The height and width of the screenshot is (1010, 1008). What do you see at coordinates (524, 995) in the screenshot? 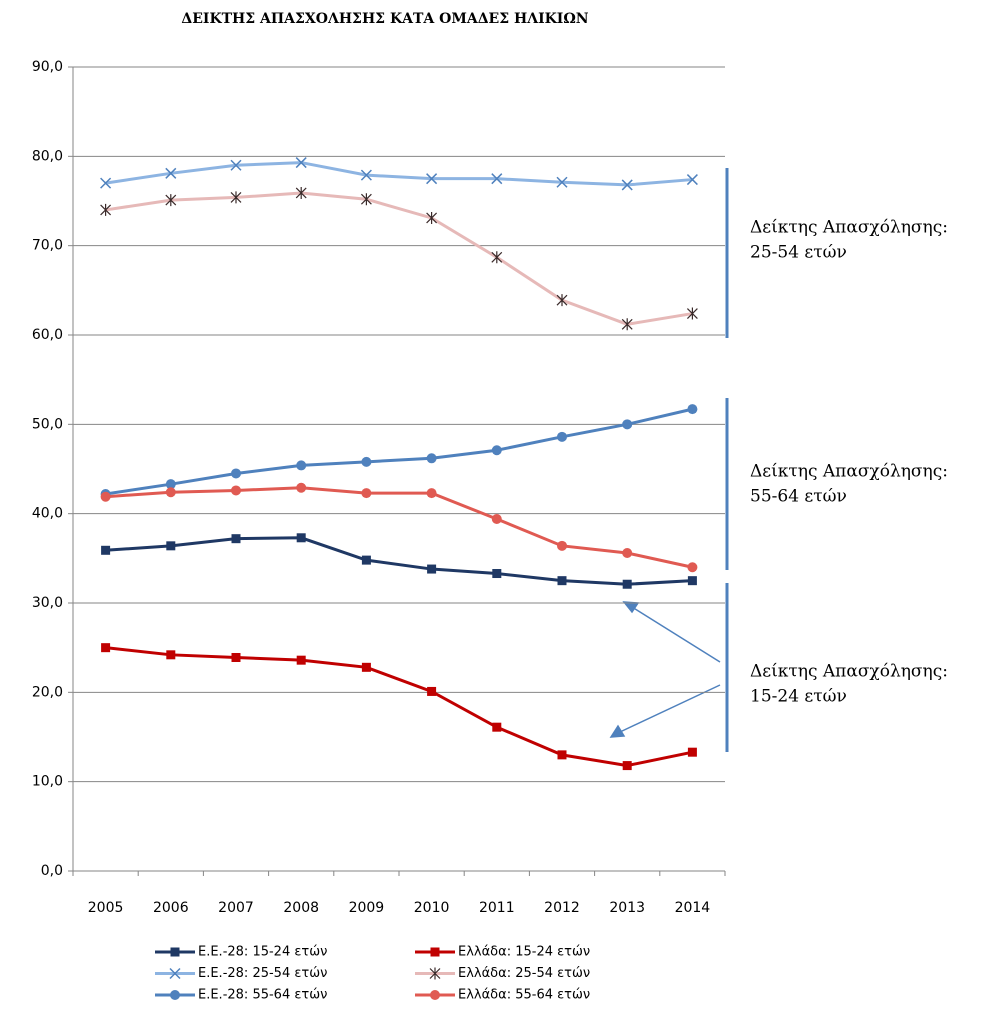
I see `legend-label: Ελλάδα: 55-64 ετών` at bounding box center [524, 995].